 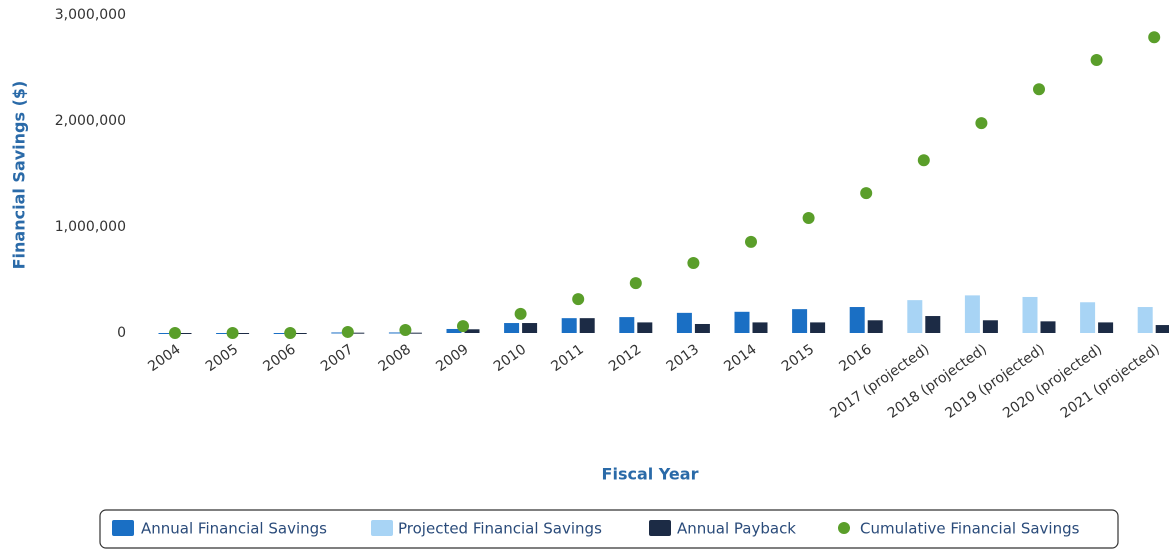 What do you see at coordinates (90, 15) in the screenshot?
I see `y-tick-label: 3,000,000` at bounding box center [90, 15].